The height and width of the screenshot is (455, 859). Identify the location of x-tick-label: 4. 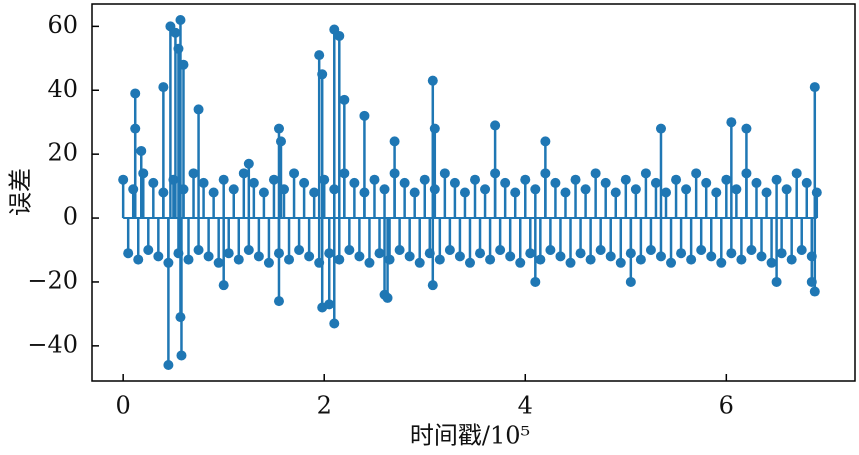
(525, 406).